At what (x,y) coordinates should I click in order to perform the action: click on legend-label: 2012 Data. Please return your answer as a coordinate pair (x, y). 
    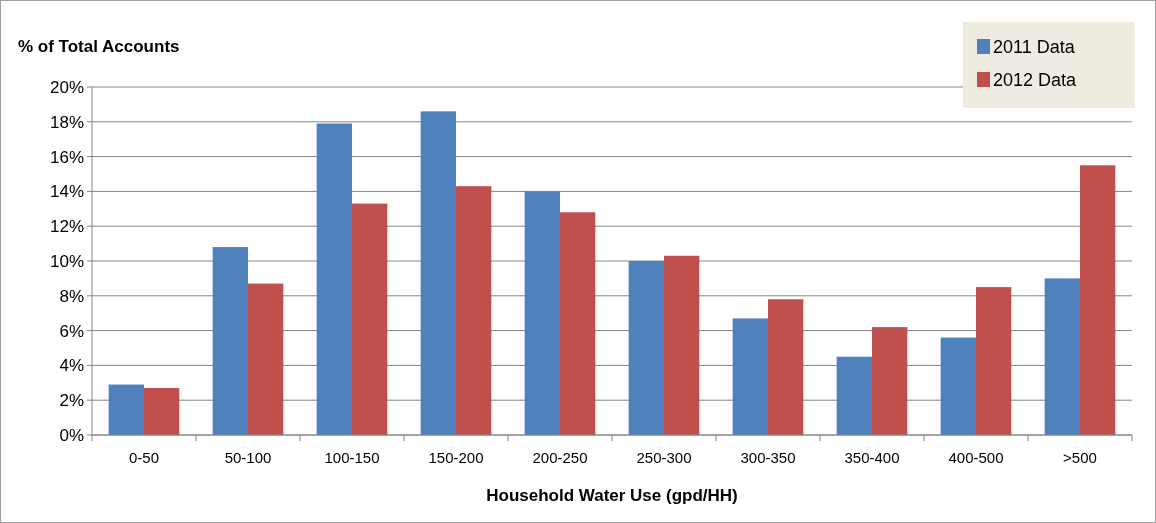
    Looking at the image, I should click on (1035, 80).